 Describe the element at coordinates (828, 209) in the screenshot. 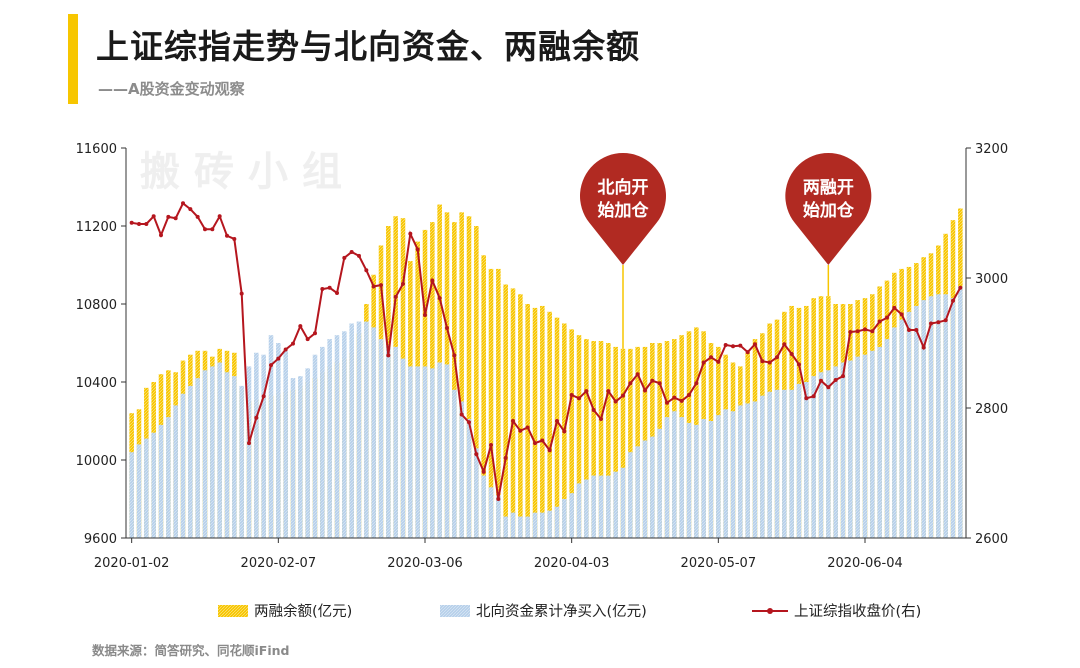

I see `annotation-pin` at that location.